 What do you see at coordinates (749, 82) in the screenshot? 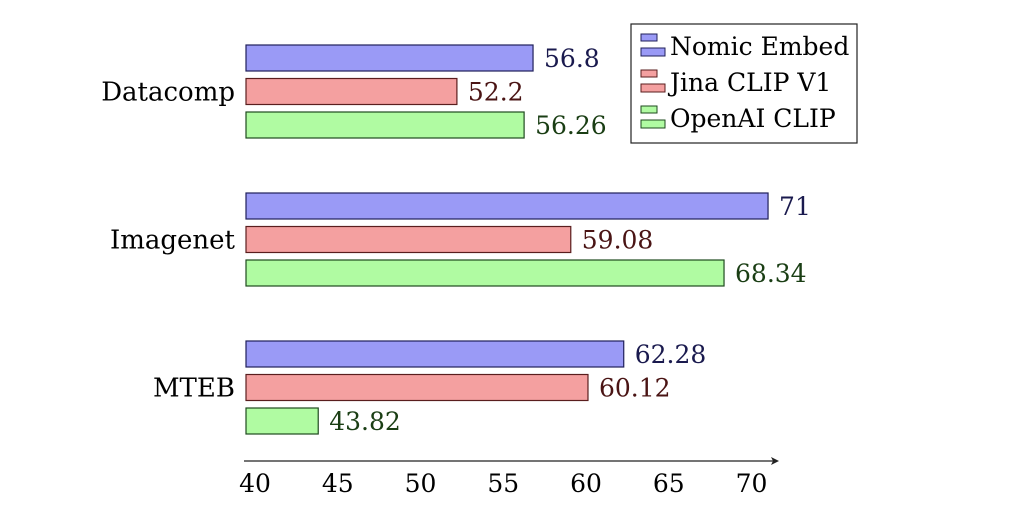
I see `legend-label: Jina CLIP V1` at bounding box center [749, 82].